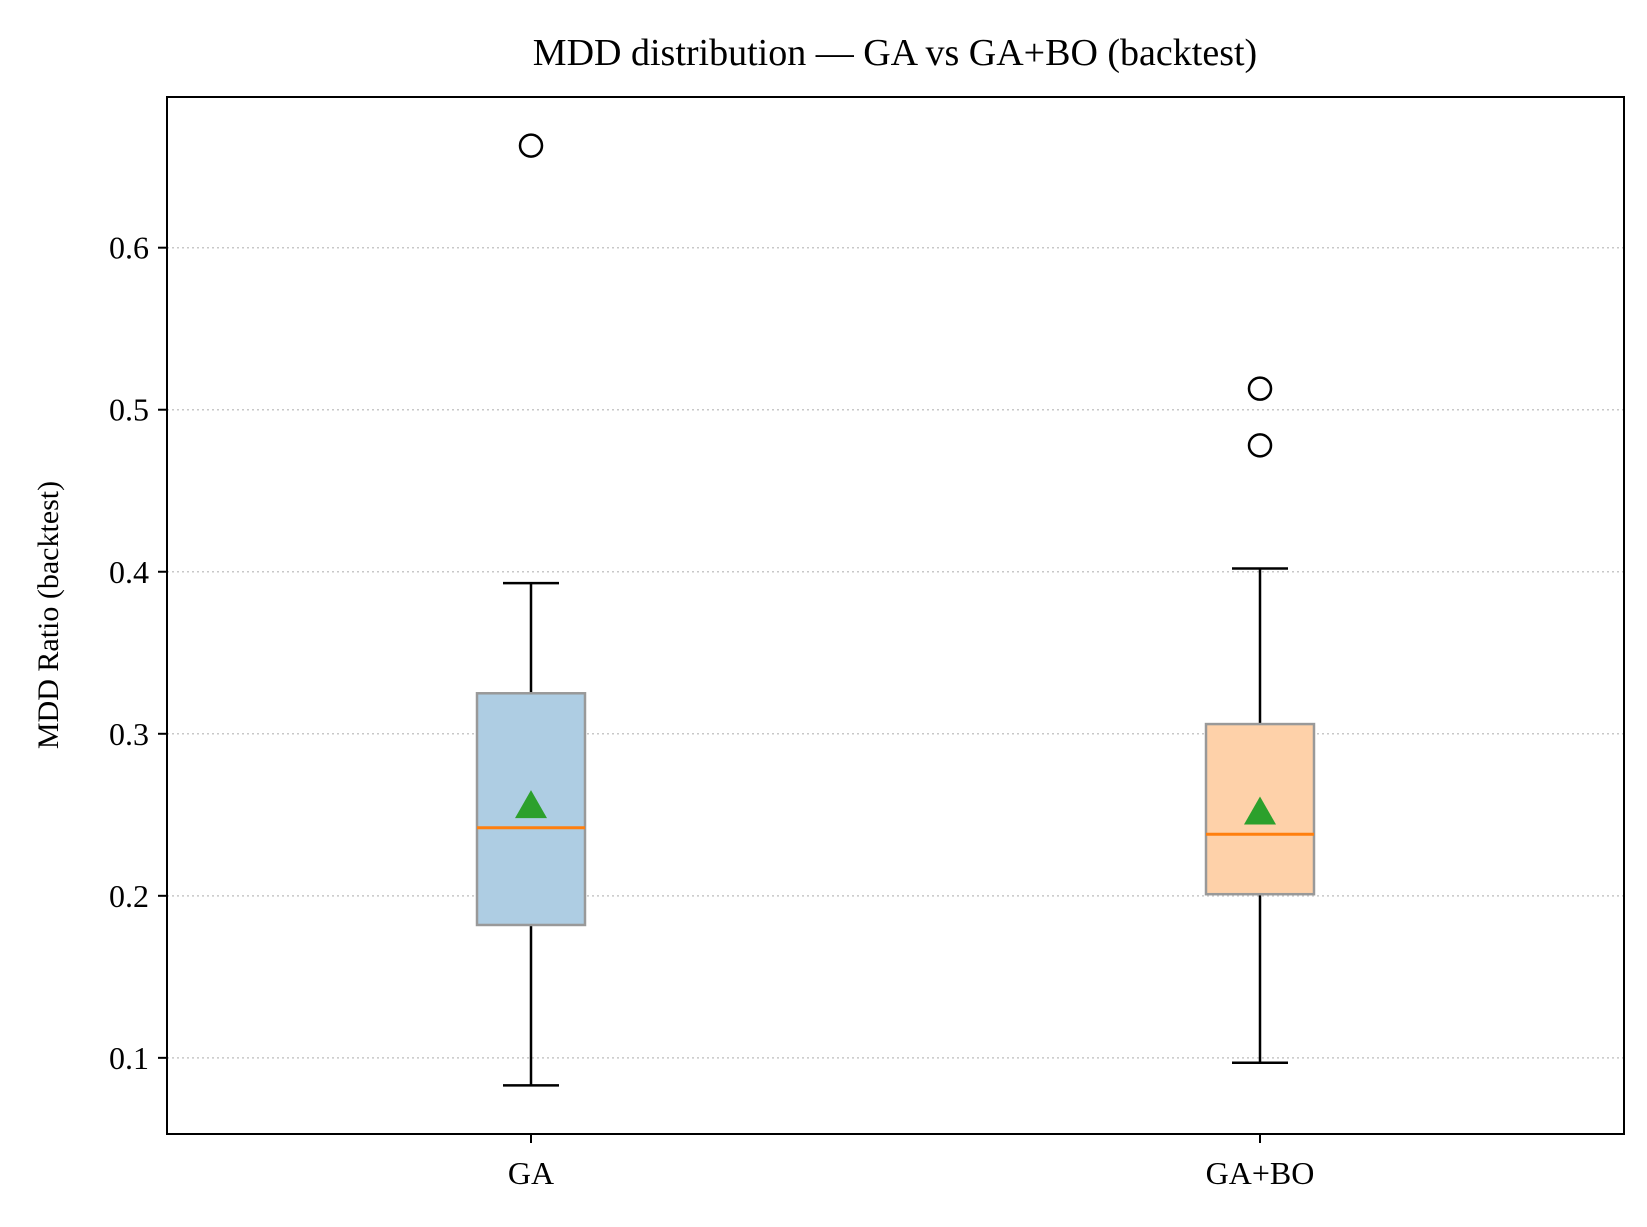 The image size is (1647, 1227). Describe the element at coordinates (531, 1173) in the screenshot. I see `x-tick-label: GA` at that location.